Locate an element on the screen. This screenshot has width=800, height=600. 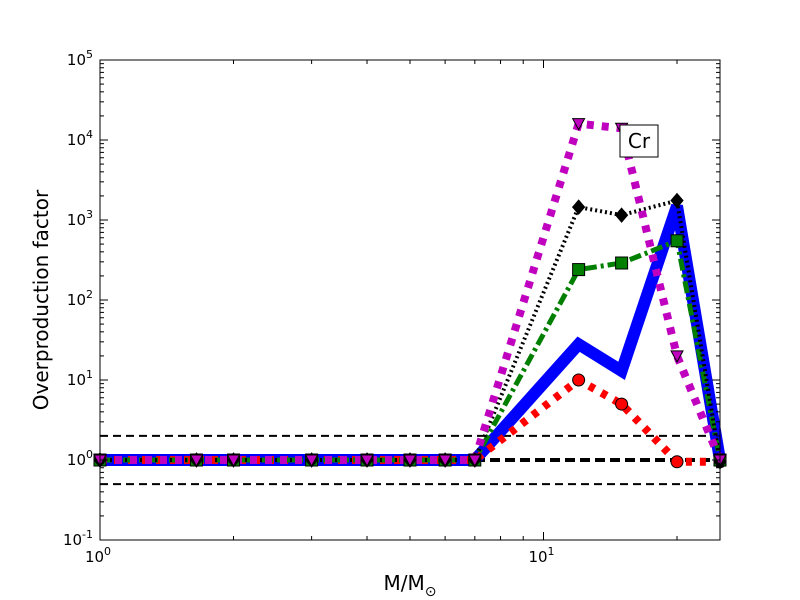
x-tick-label: 10⁰ is located at coordinates (98, 555).